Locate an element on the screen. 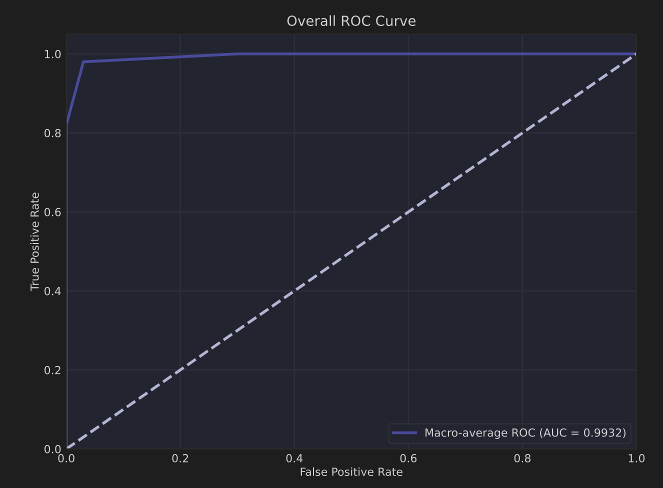 The image size is (663, 488). y-axis-title: True Positive Rate is located at coordinates (34, 242).